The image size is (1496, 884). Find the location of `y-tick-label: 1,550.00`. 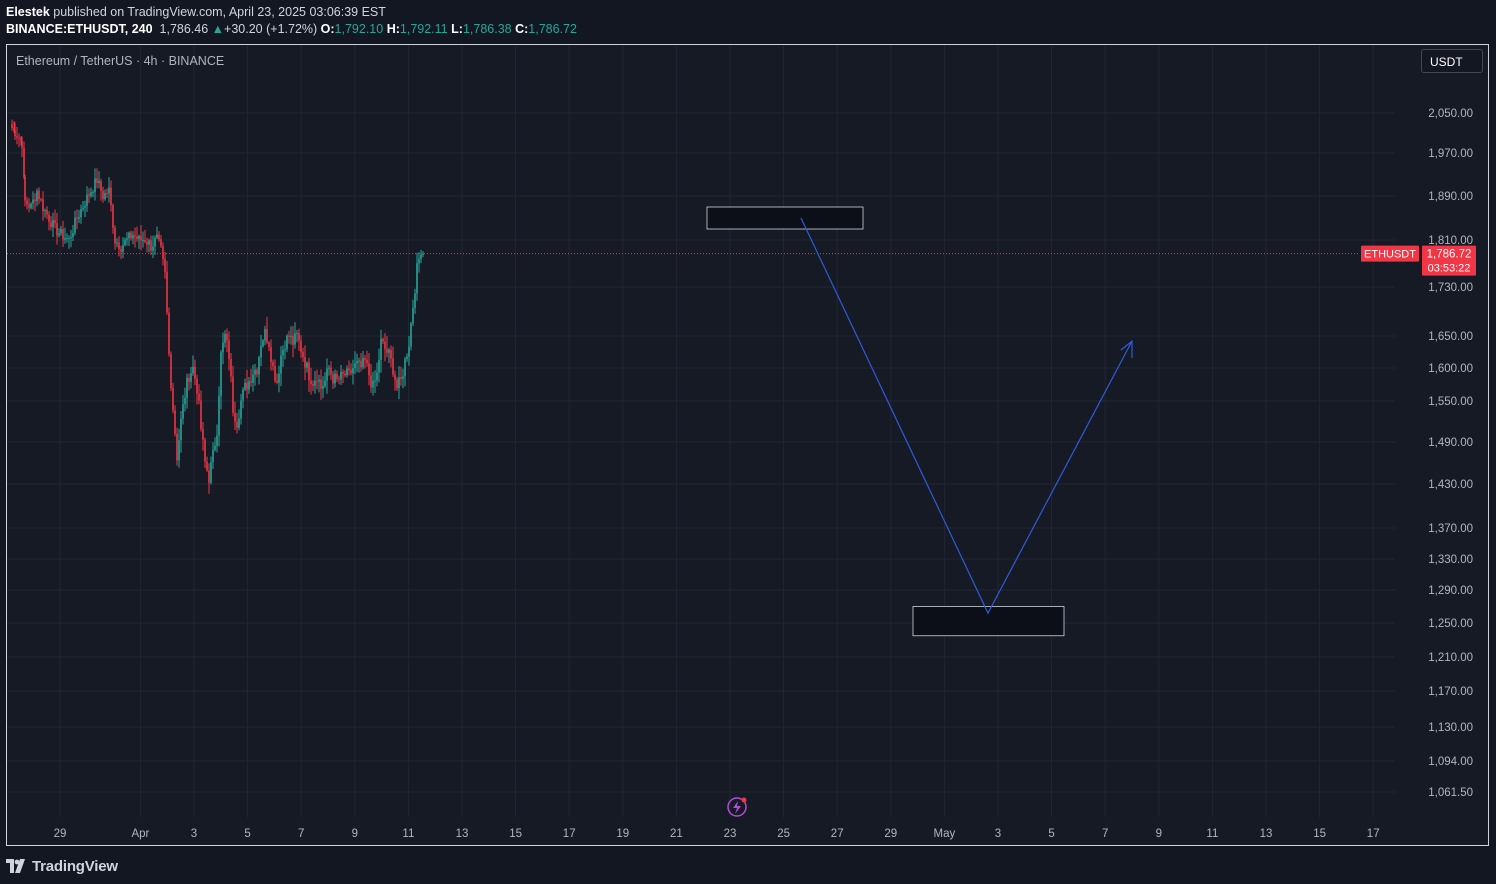

y-tick-label: 1,550.00 is located at coordinates (1450, 402).